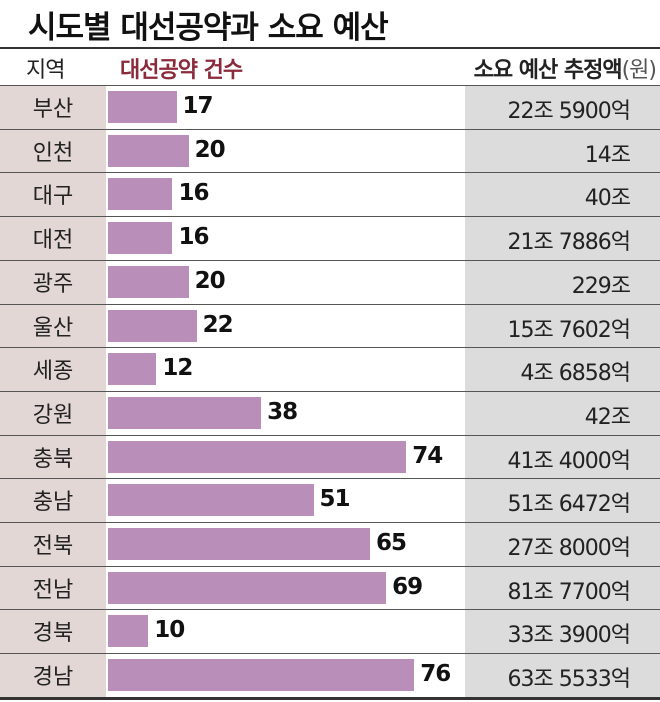  Describe the element at coordinates (330, 631) in the screenshot. I see `table-row: 경북 10 33조 3900억` at that location.